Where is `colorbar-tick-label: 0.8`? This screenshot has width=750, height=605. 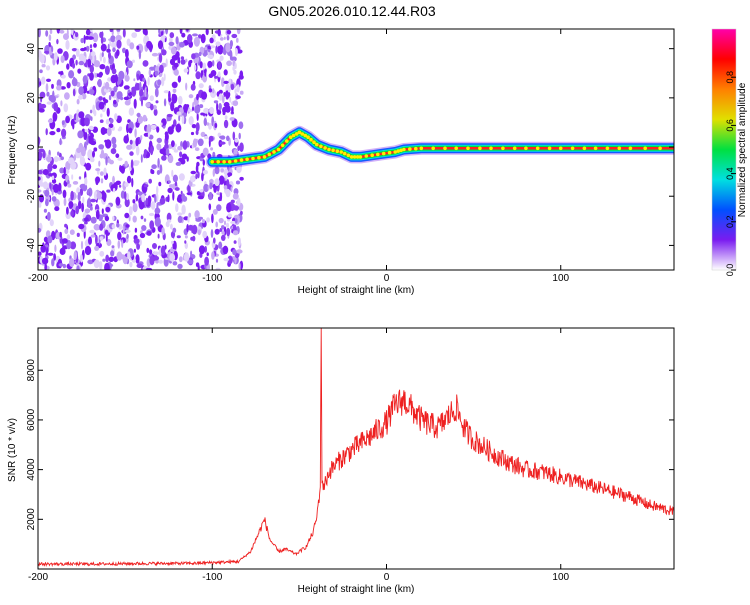
colorbar-tick-label: 0.8 is located at coordinates (730, 77).